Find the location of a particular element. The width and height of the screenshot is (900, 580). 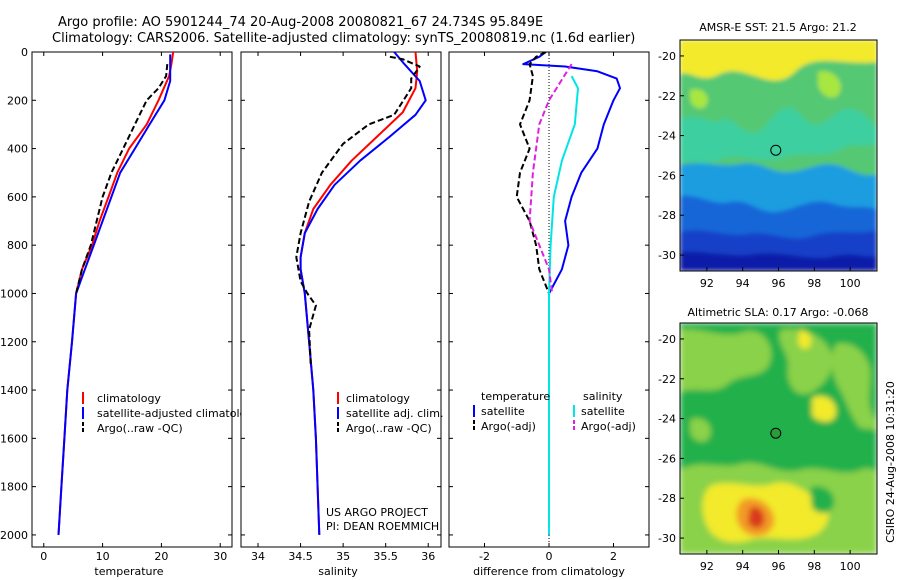

legend-label-sal-argo: Argo(-adj) is located at coordinates (608, 426).